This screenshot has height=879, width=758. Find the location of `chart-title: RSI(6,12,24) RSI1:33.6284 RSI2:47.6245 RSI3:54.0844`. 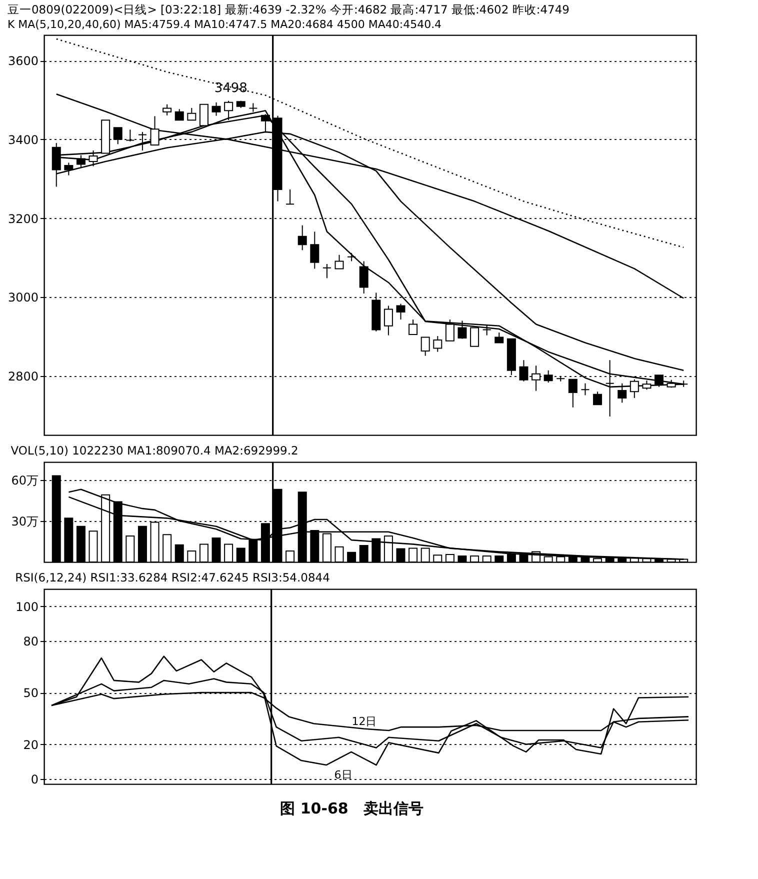

chart-title: RSI(6,12,24) RSI1:33.6284 RSI2:47.6245 RSI3:54.0844 is located at coordinates (172, 577).